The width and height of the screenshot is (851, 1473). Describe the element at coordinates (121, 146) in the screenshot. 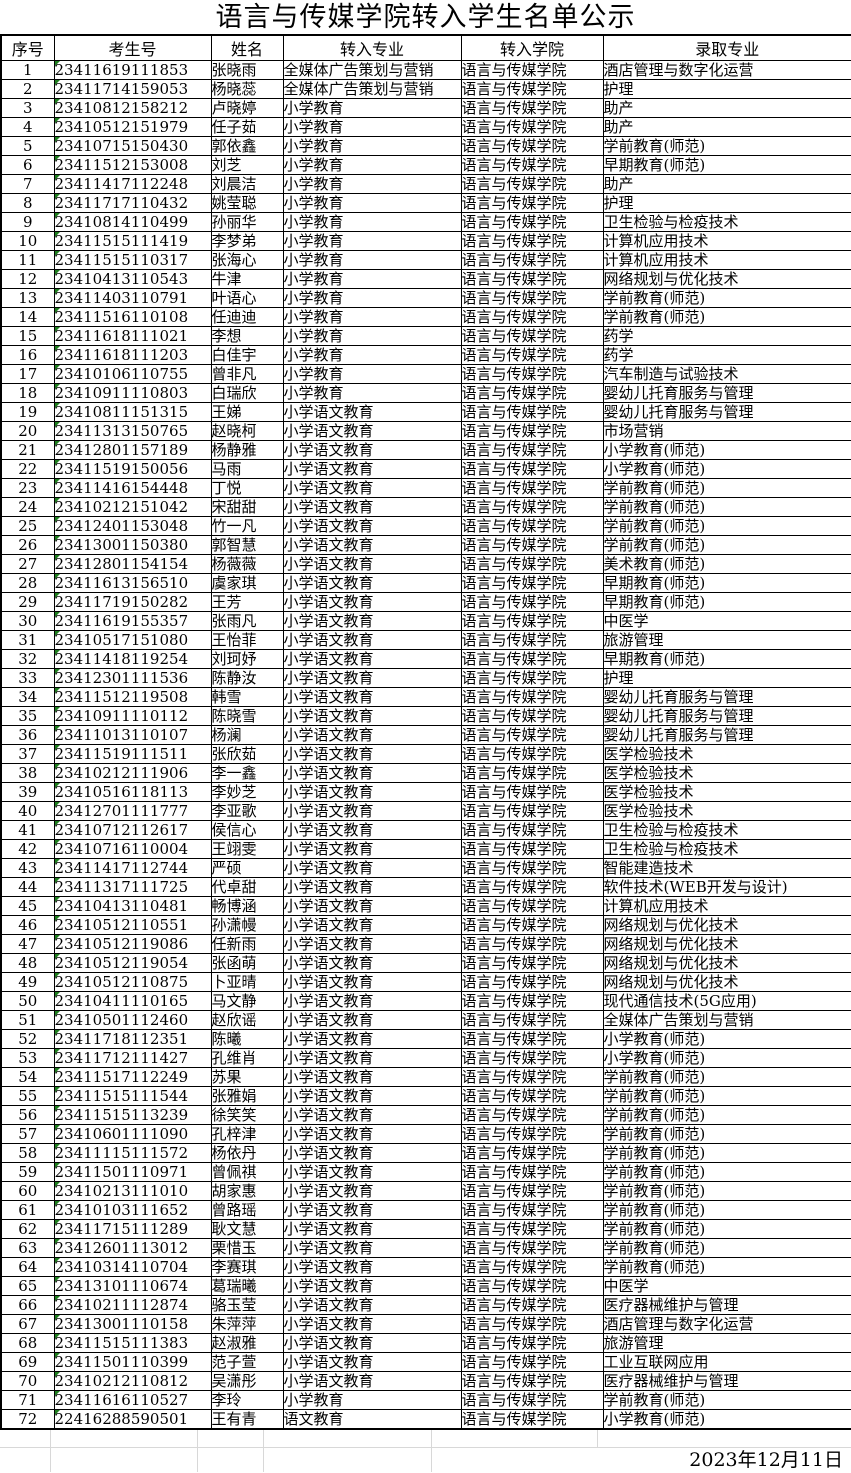

I see `cell-candidate-id-text: 23410715150430` at that location.